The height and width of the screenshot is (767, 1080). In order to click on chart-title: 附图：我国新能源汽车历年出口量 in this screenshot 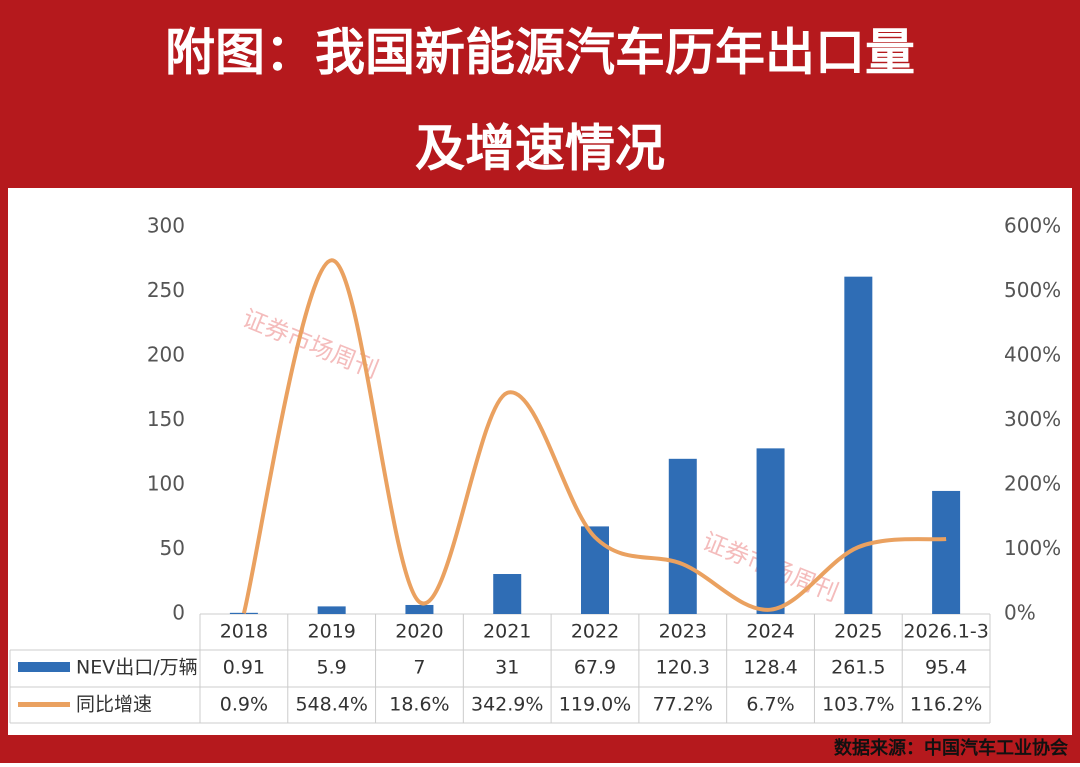, I will do `click(540, 53)`.